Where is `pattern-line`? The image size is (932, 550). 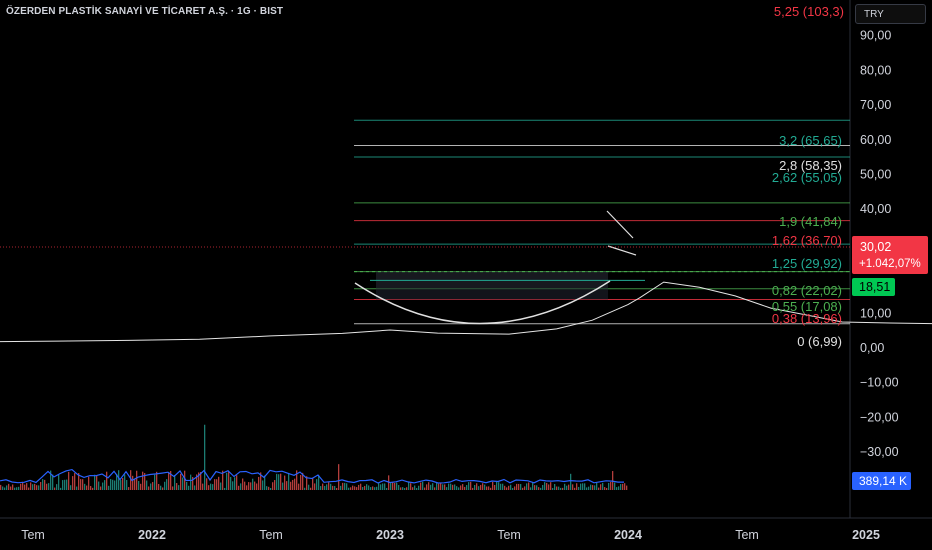 pattern-line is located at coordinates (620, 224).